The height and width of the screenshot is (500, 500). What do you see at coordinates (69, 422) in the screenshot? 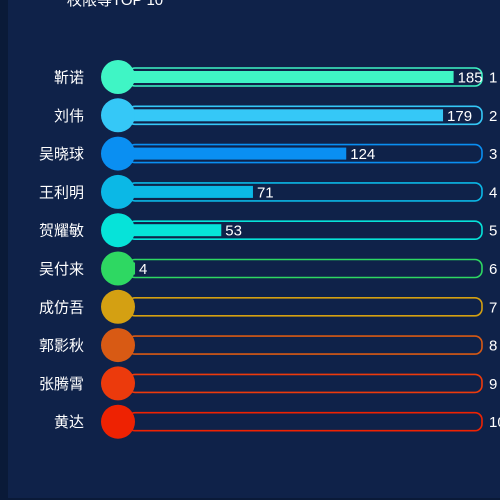
I see `category-label: 黄达` at bounding box center [69, 422].